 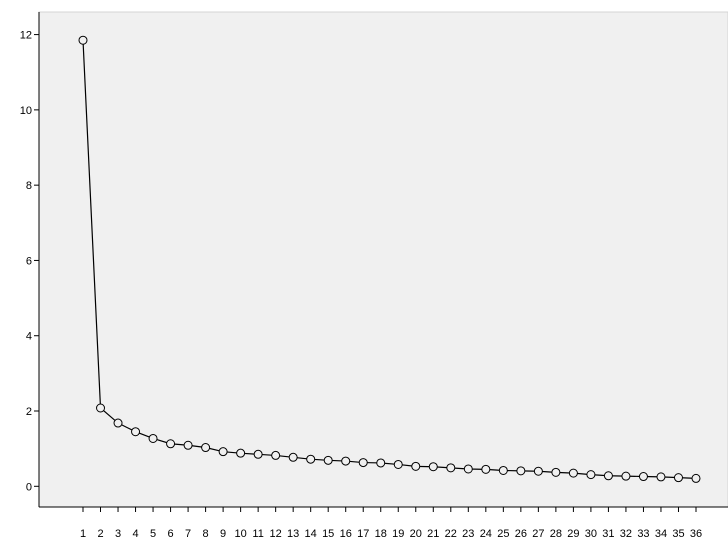 I want to click on x-tick-label: 35, so click(x=678, y=533).